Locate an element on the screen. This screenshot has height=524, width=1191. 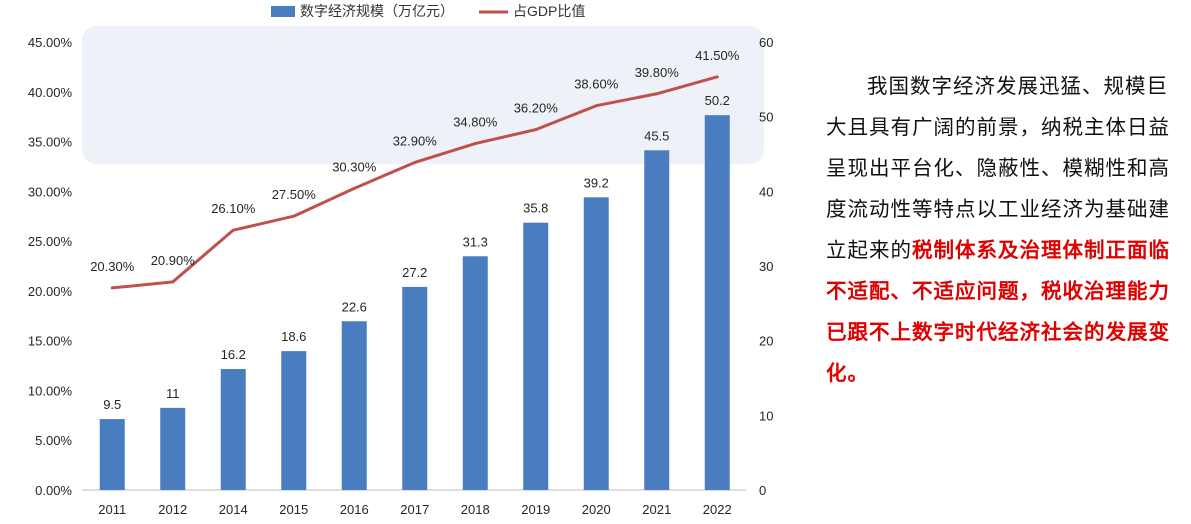
line-label: 20.30% is located at coordinates (112, 266).